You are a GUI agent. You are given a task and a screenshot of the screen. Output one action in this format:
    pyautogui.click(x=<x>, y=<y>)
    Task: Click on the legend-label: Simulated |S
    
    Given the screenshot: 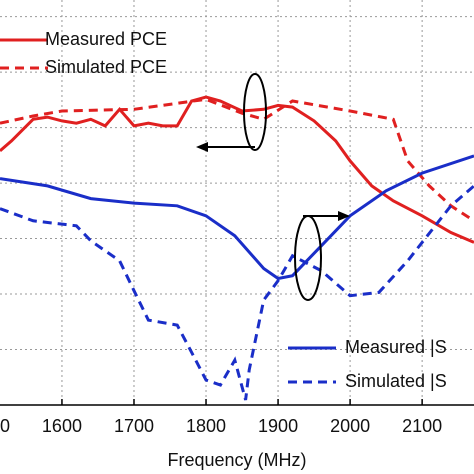 What is the action you would take?
    pyautogui.click(x=396, y=381)
    